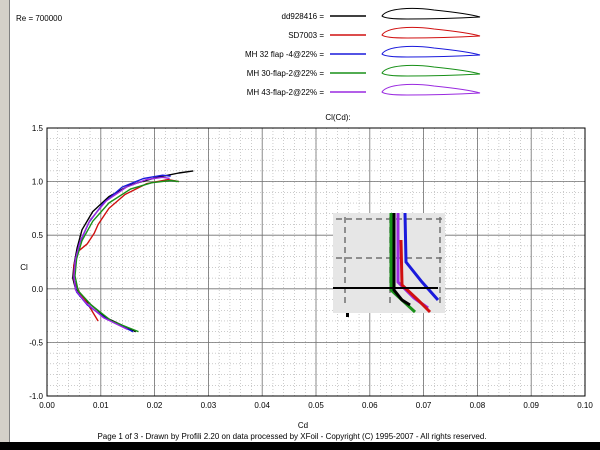 The height and width of the screenshot is (450, 600). Describe the element at coordinates (38, 182) in the screenshot. I see `y-tick-label: 1.0` at that location.